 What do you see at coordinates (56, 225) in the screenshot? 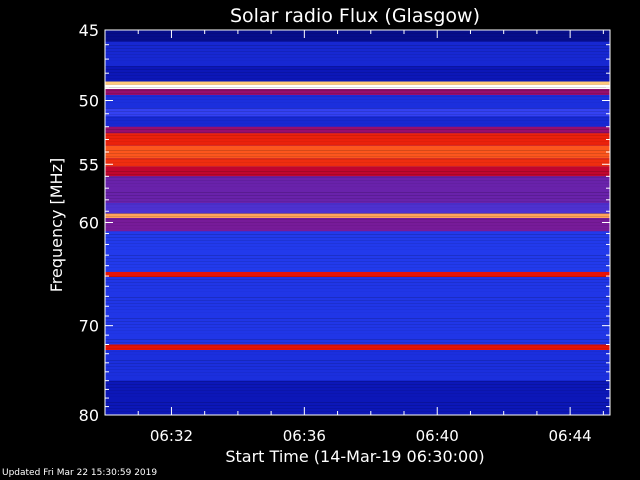
I see `y-axis-label: Frequency [MHz]` at bounding box center [56, 225].